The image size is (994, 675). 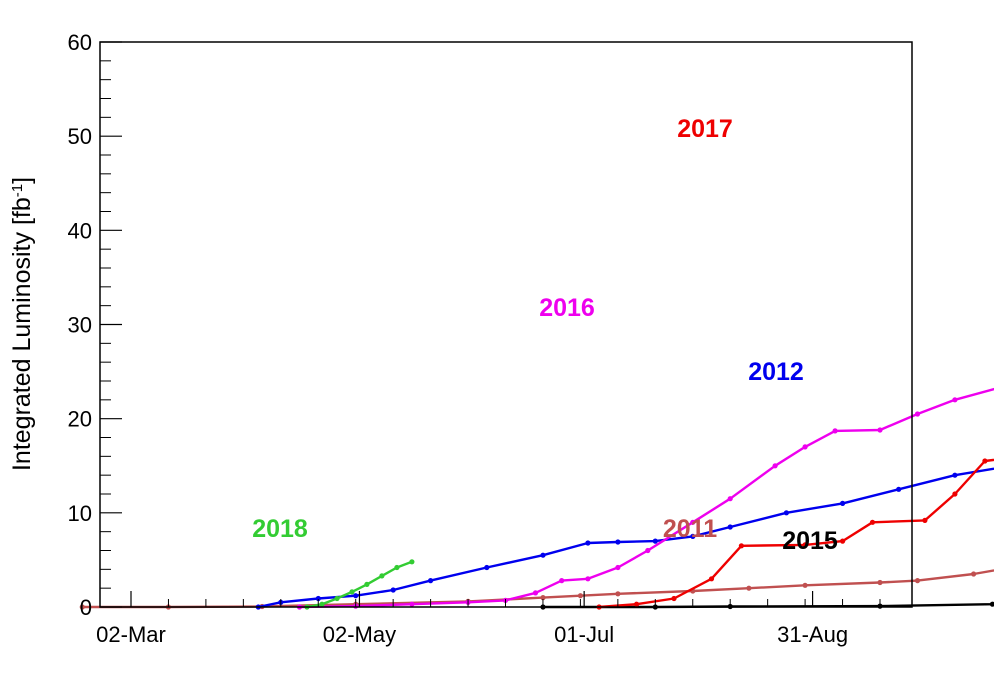 I want to click on series-label-2016: 2016, so click(x=567, y=308).